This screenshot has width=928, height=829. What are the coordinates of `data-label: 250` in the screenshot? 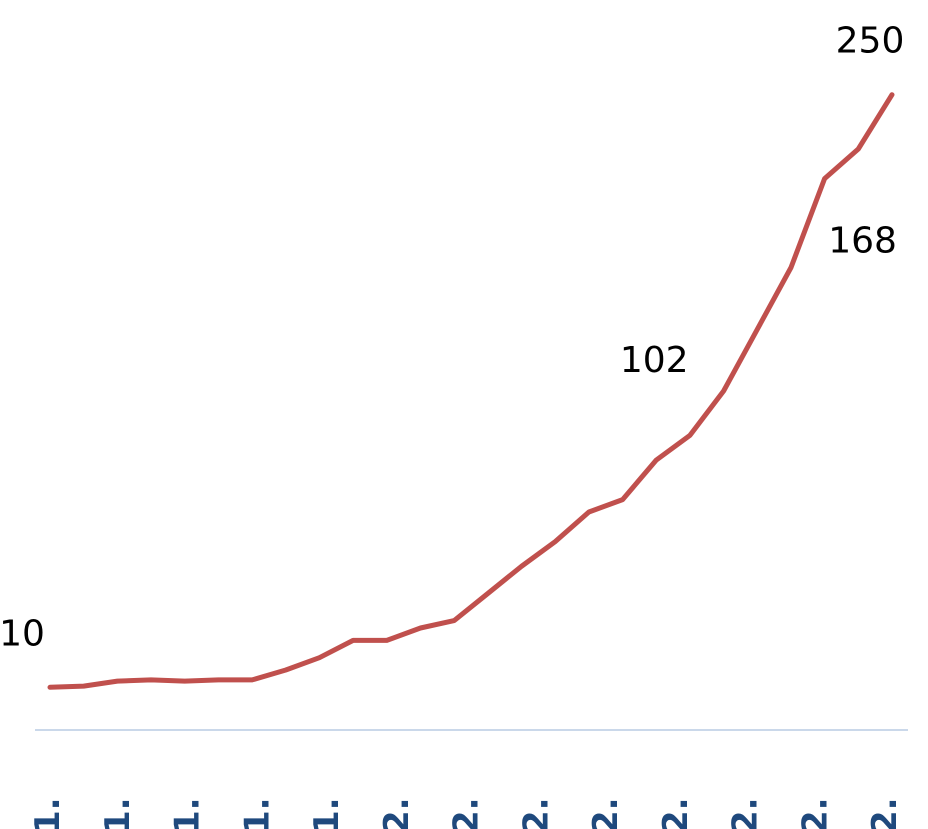 It's located at (870, 41).